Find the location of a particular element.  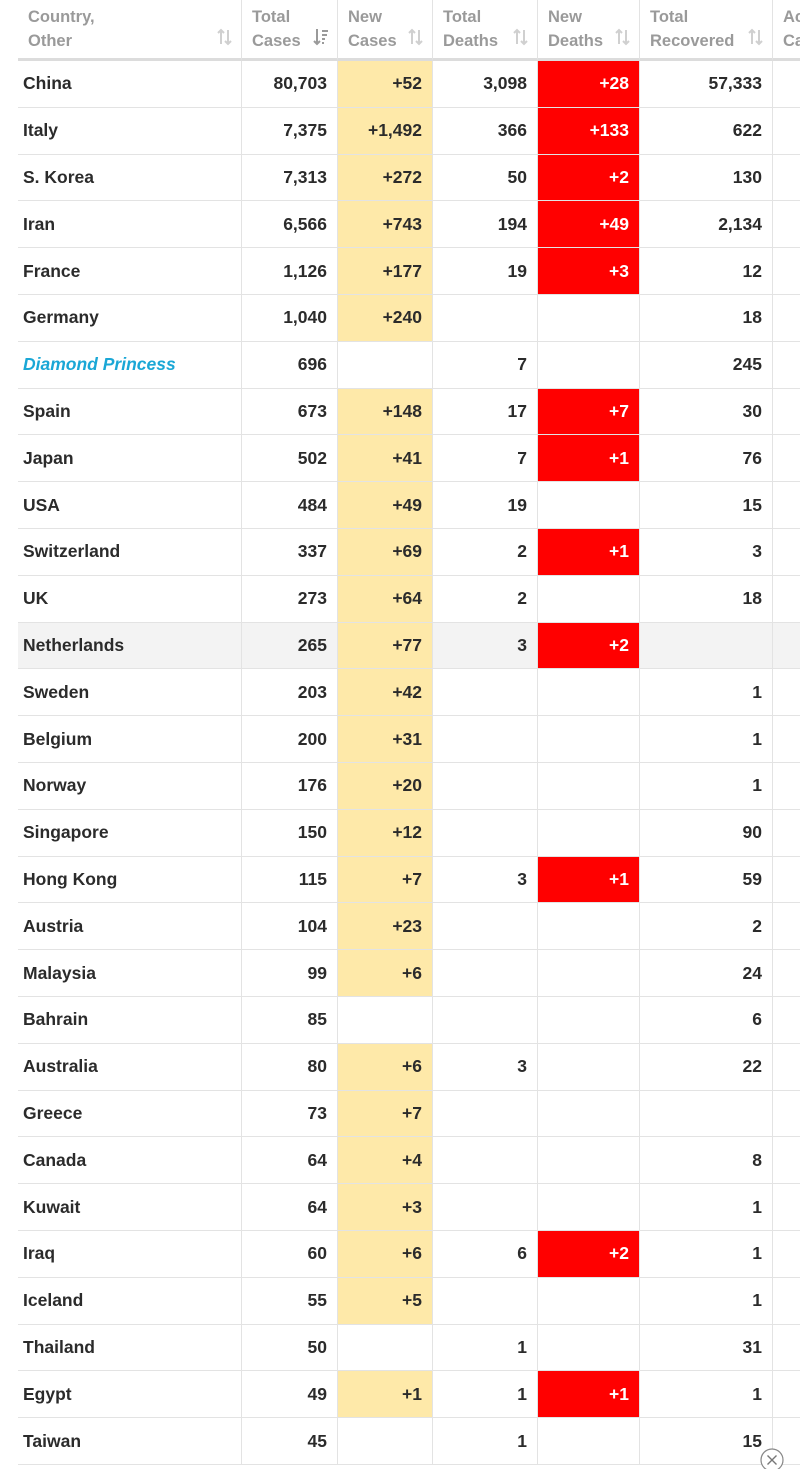

value-cell: 2 is located at coordinates (706, 927).